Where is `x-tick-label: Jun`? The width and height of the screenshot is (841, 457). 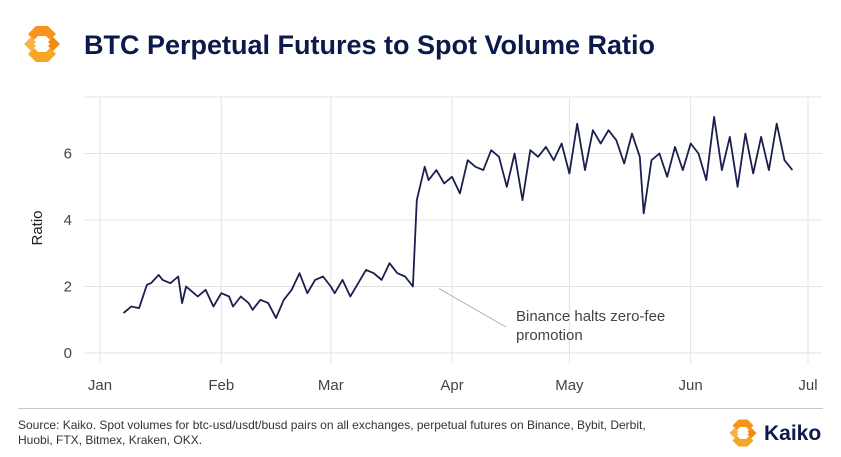 x-tick-label: Jun is located at coordinates (691, 385).